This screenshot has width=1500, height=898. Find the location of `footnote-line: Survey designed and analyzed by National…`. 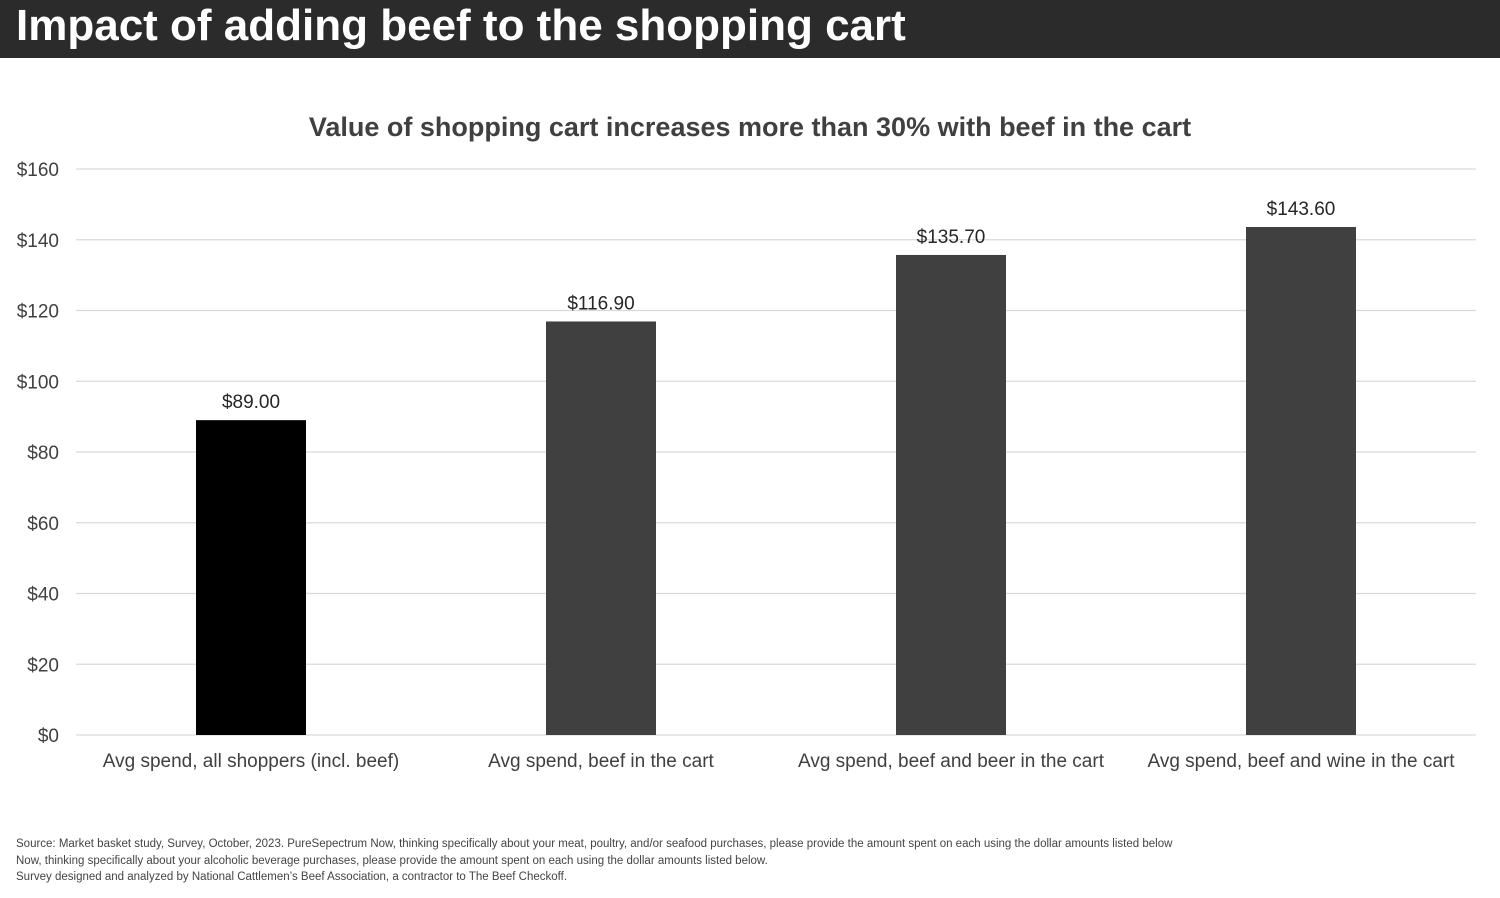

footnote-line: Survey designed and analyzed by National… is located at coordinates (292, 877).